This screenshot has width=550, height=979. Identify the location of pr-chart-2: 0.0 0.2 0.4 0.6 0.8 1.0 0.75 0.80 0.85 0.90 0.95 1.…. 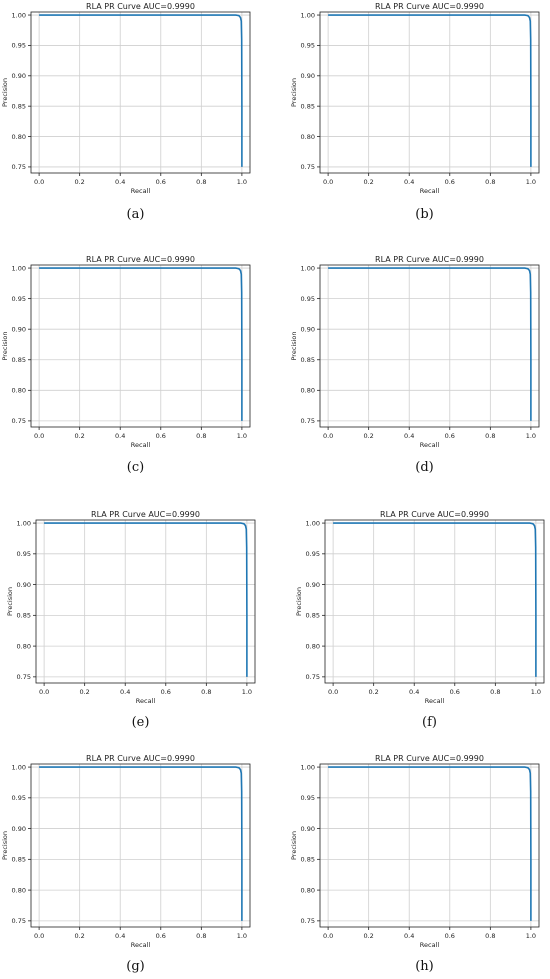
(415, 112).